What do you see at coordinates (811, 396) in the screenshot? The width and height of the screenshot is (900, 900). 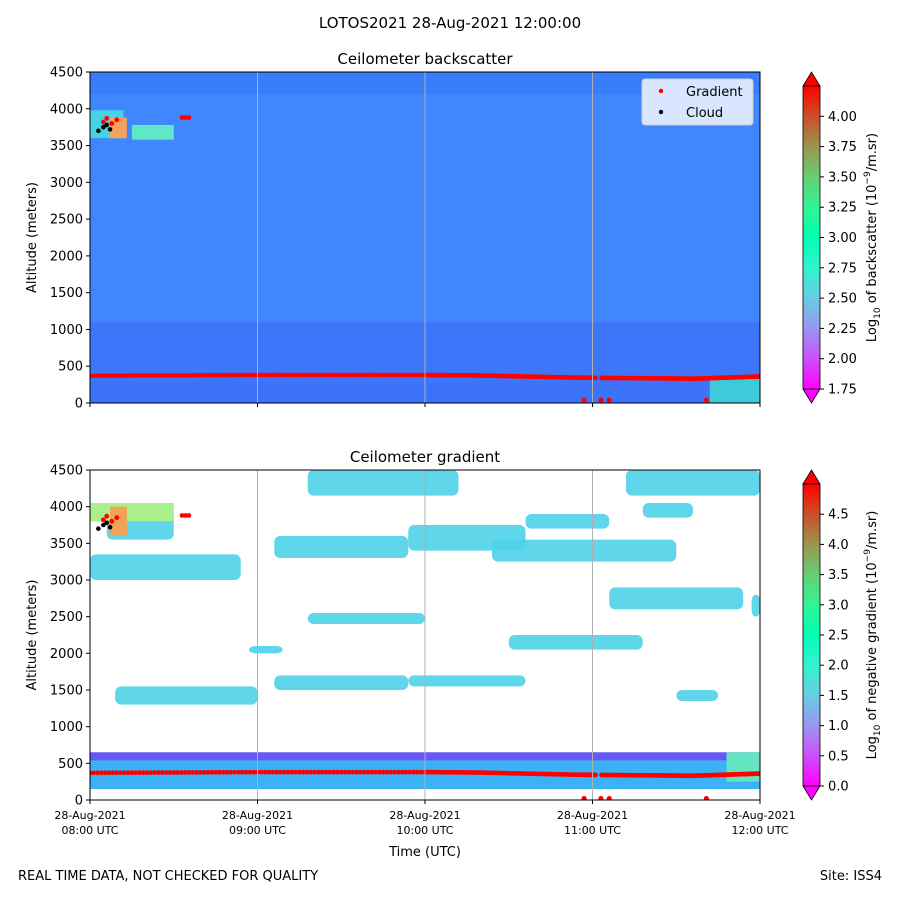 I see `colorbar-extend-bottom` at bounding box center [811, 396].